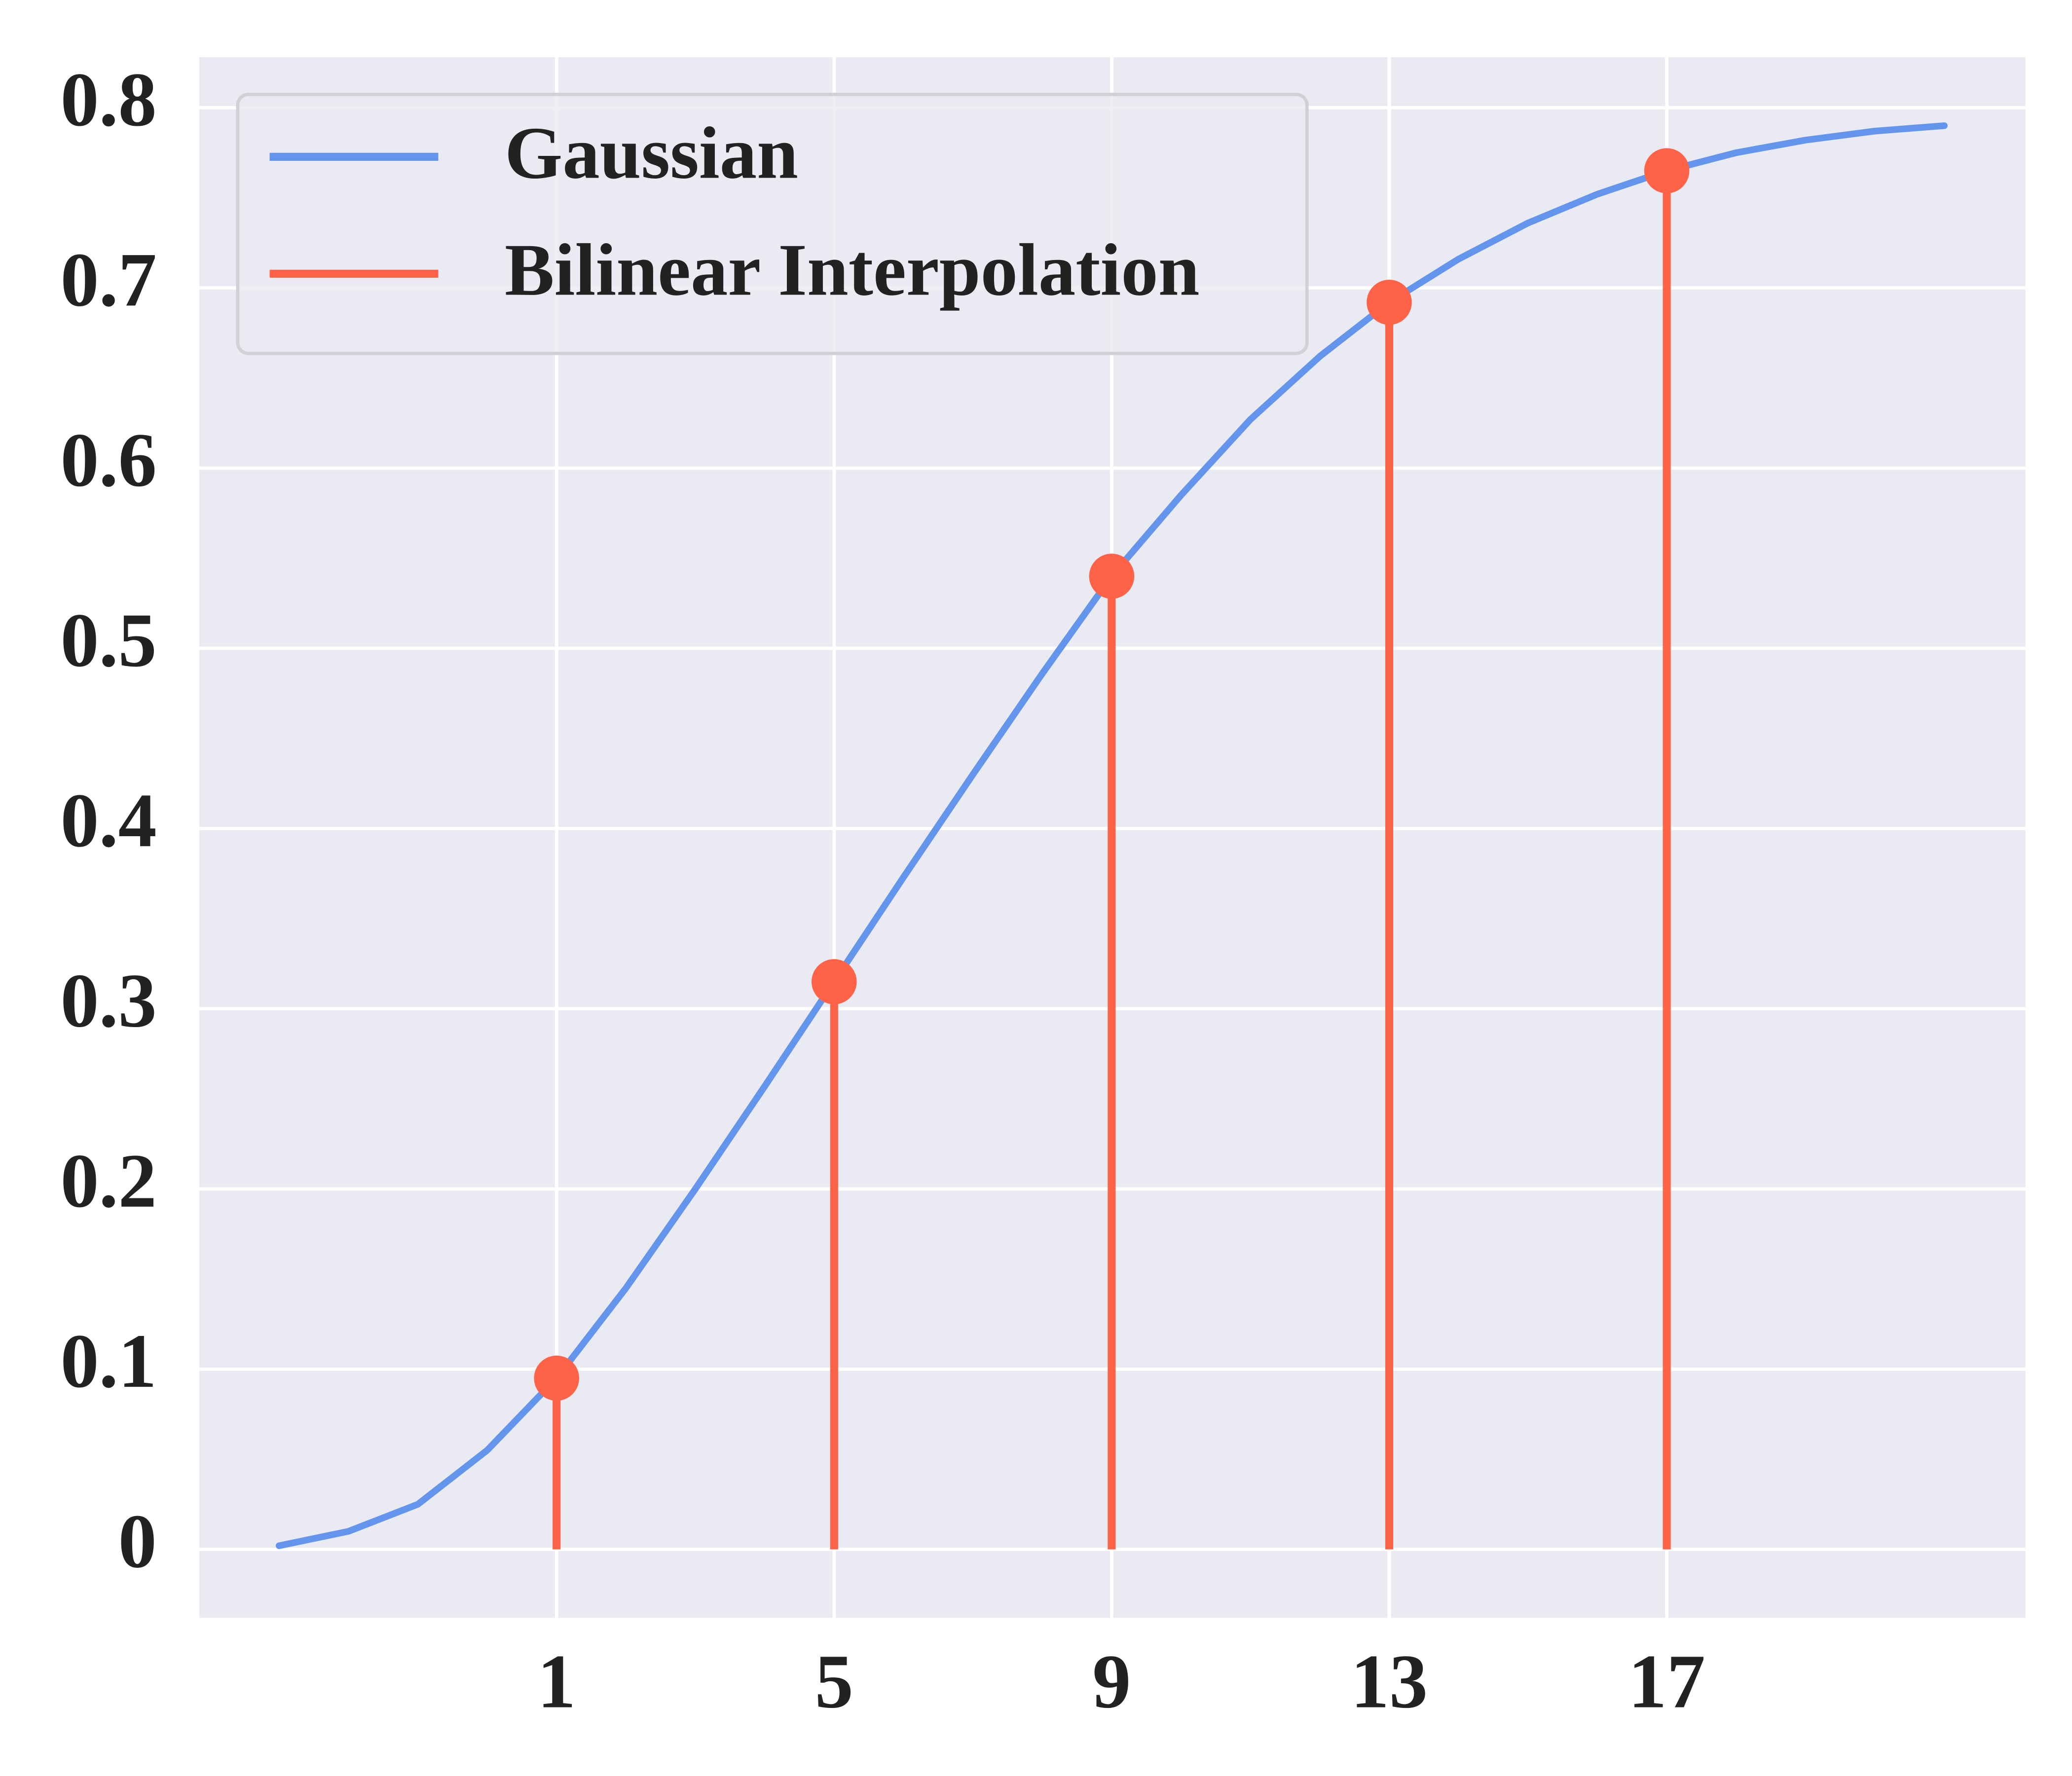  I want to click on x-tick-label: 1, so click(557, 1682).